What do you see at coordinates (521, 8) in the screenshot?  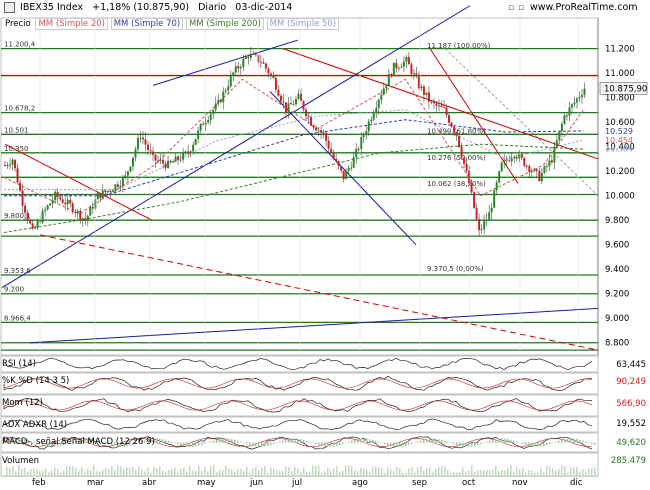 I see `settings-icon: ▫` at bounding box center [521, 8].